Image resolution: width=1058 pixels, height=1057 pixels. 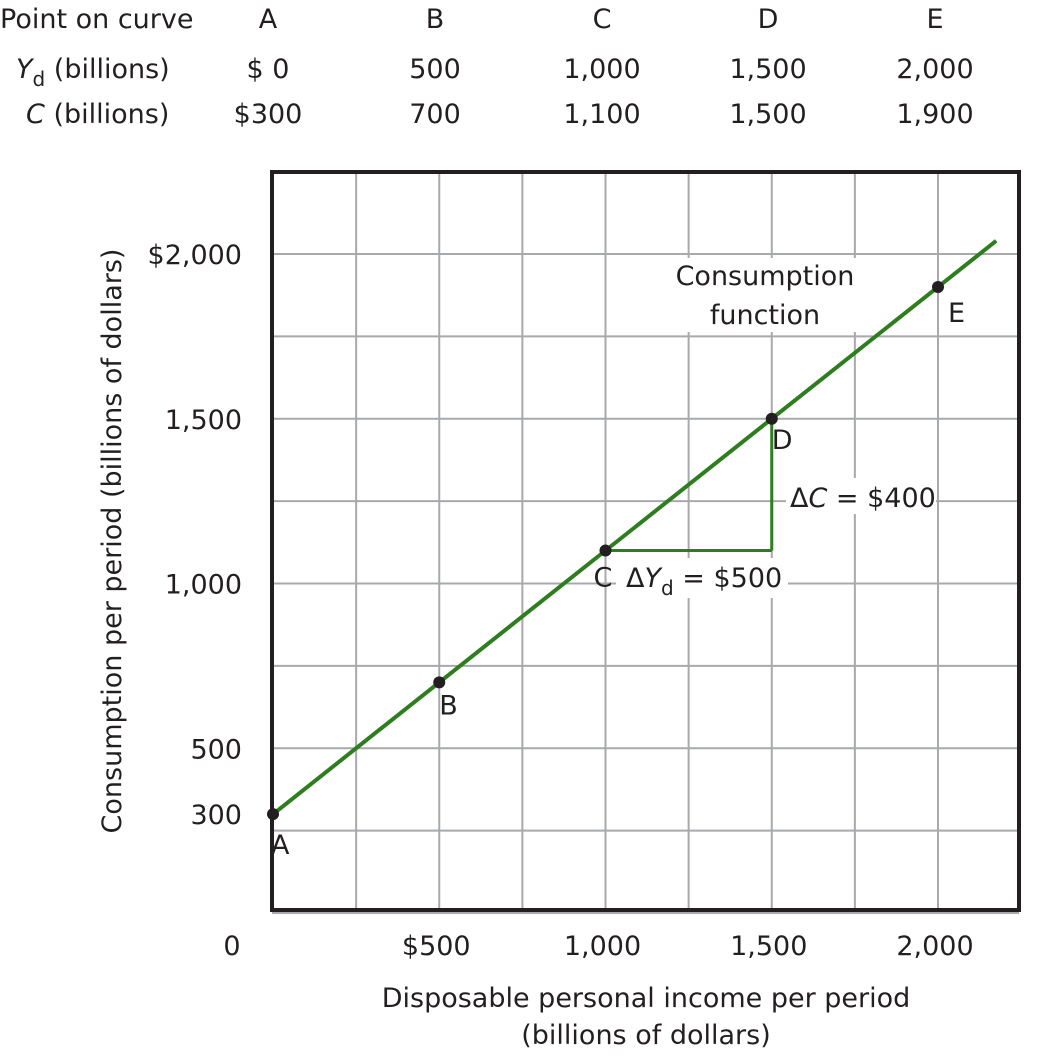 I want to click on point-b, so click(x=439, y=682).